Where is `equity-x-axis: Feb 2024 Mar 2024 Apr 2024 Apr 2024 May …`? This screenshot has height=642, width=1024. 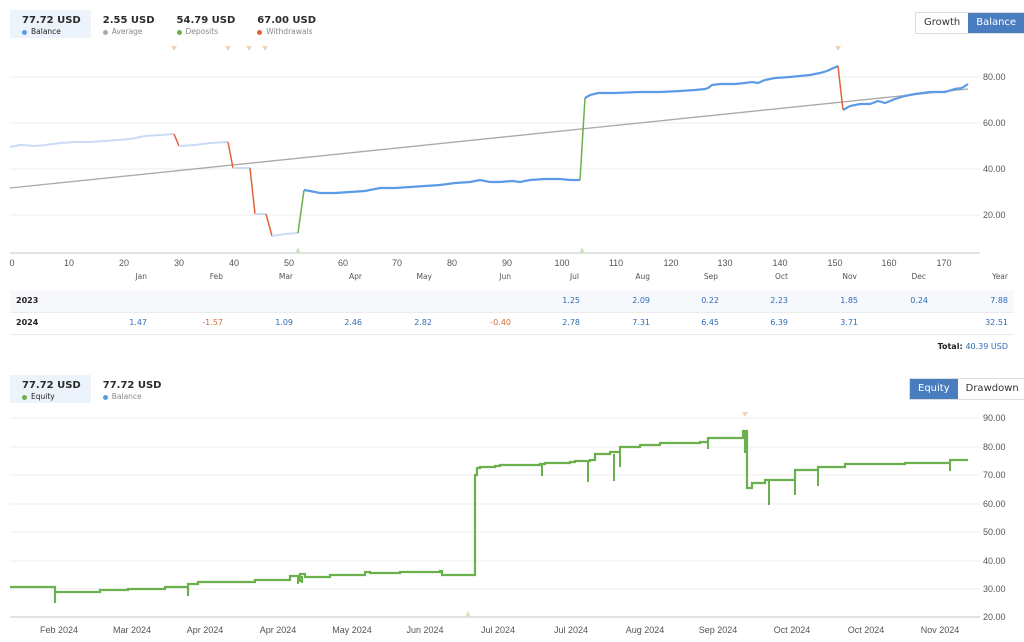 equity-x-axis: Feb 2024 Mar 2024 Apr 2024 Apr 2024 May … is located at coordinates (499, 630).